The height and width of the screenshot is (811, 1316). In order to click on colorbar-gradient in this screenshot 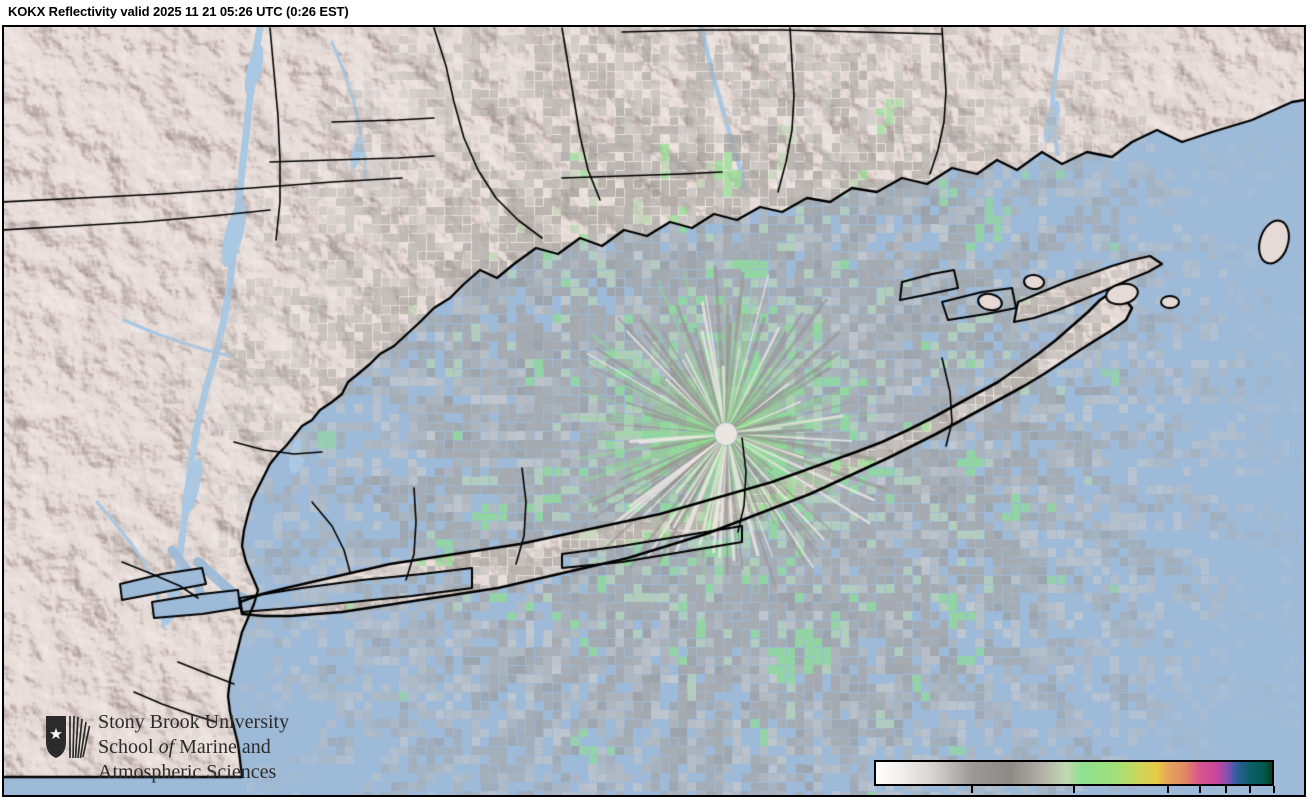, I will do `click(1074, 773)`.